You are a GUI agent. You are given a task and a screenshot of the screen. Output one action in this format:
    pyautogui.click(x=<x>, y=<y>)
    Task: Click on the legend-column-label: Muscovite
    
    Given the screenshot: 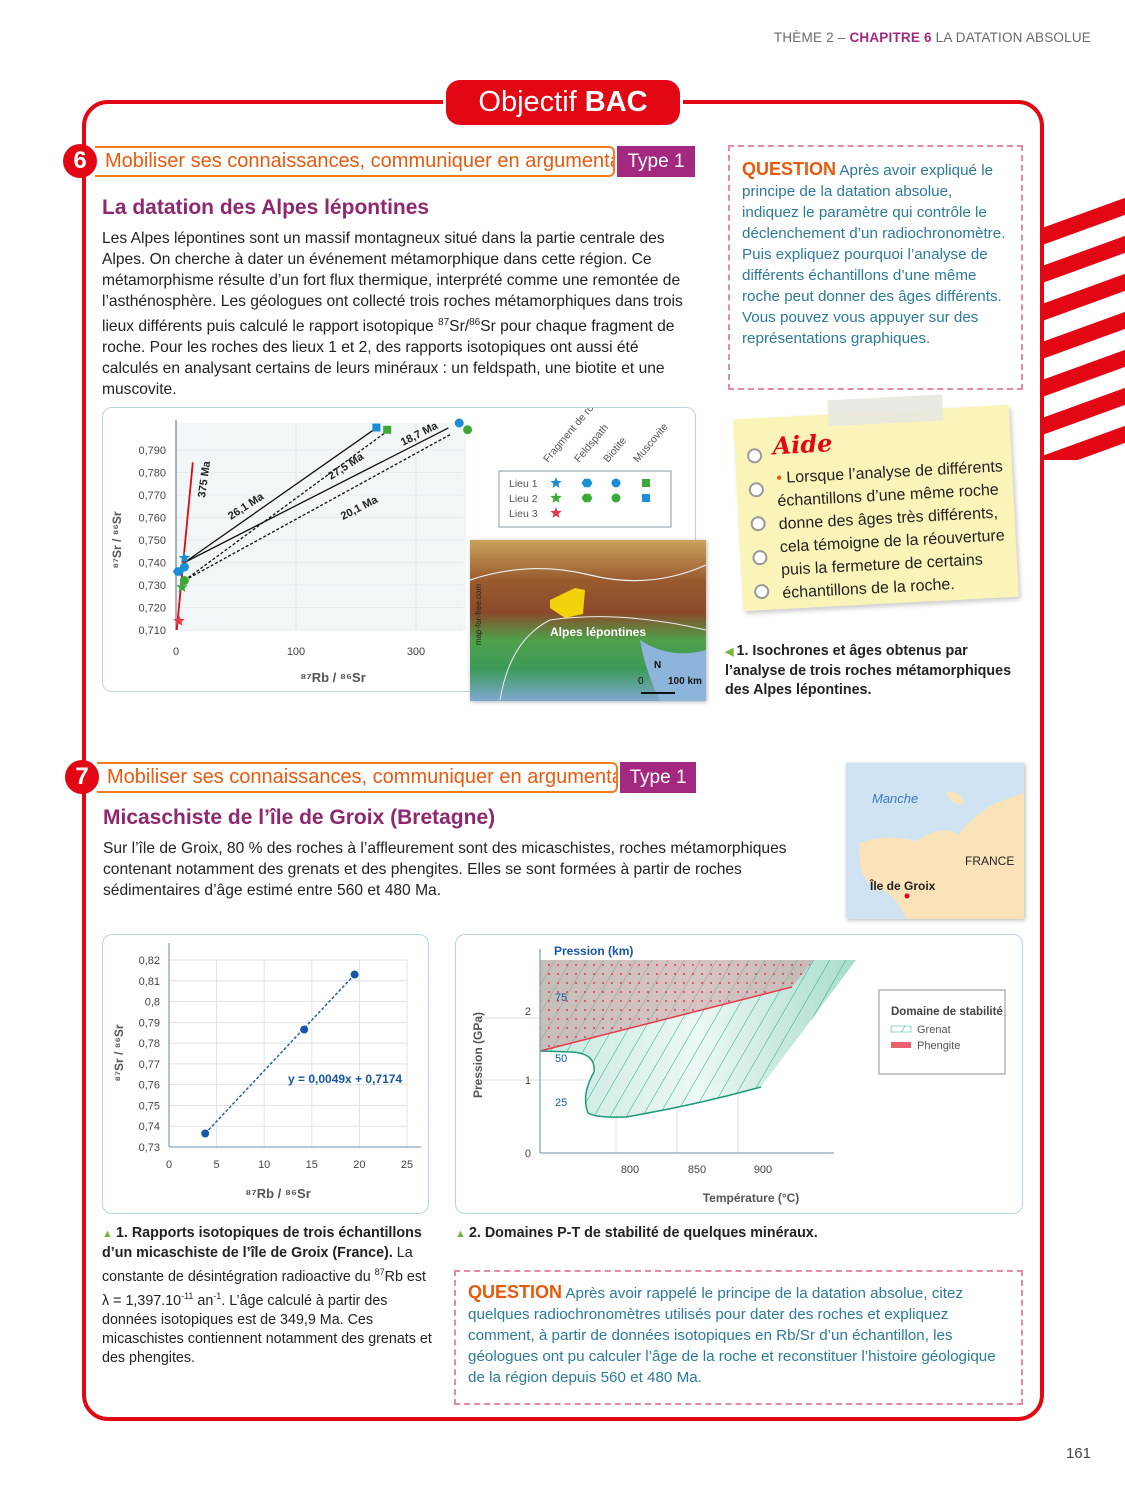 What is the action you would take?
    pyautogui.click(x=651, y=443)
    